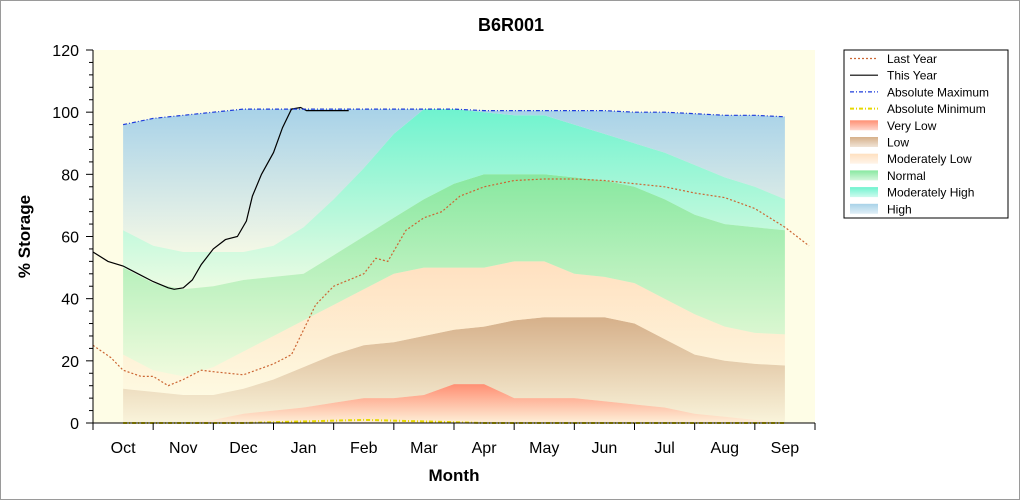 The width and height of the screenshot is (1020, 500). Describe the element at coordinates (912, 126) in the screenshot. I see `legend-label: Very Low` at that location.